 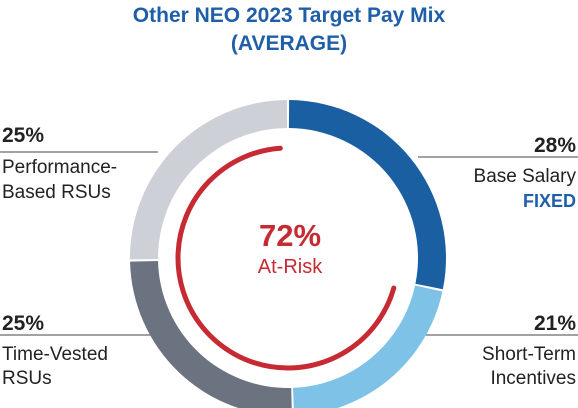 What do you see at coordinates (55, 354) in the screenshot?
I see `time-vested-label-line1: Time-Vested` at bounding box center [55, 354].